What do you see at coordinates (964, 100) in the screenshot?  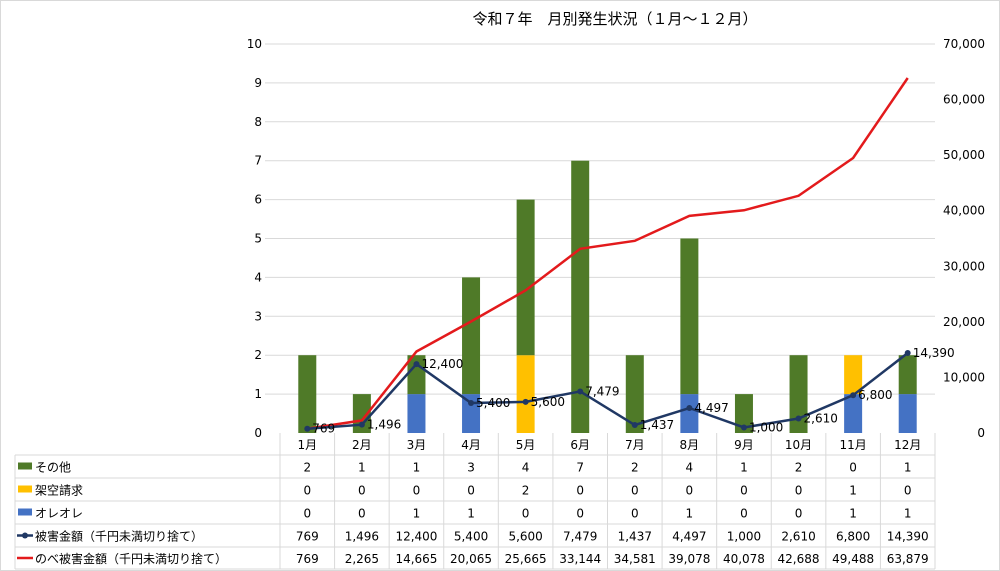 I see `right-axis-tick: 60,000` at bounding box center [964, 100].